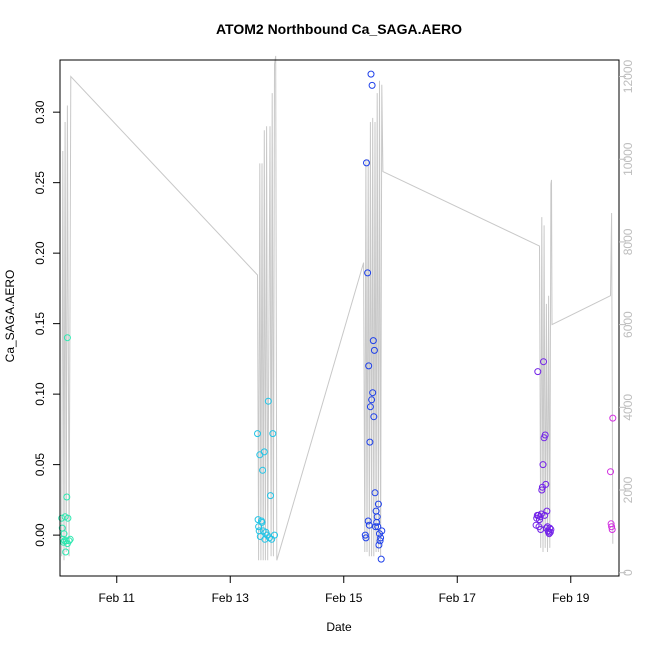  What do you see at coordinates (628, 241) in the screenshot?
I see `y2-tick-label: 8000` at bounding box center [628, 241].